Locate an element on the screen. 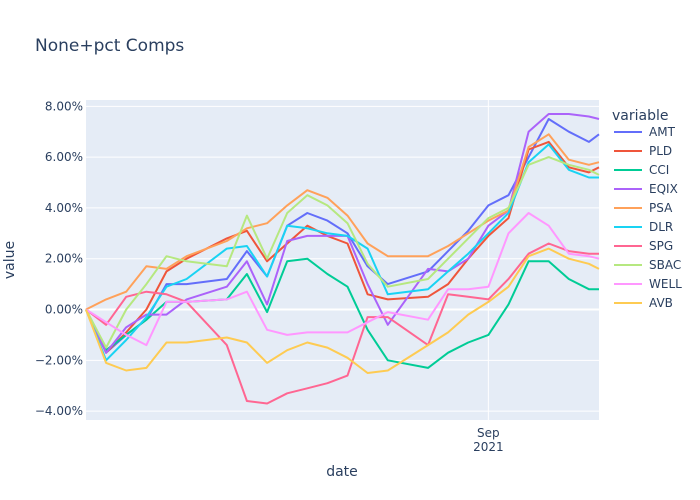 The image size is (700, 500). x-axis-title: date is located at coordinates (342, 472).